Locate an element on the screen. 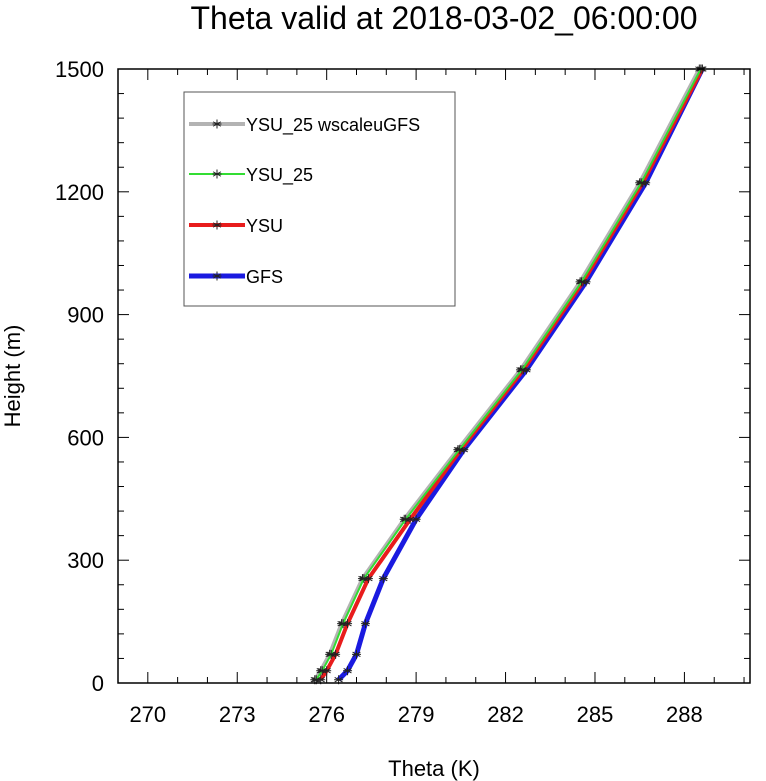  y-tick-label: 300 is located at coordinates (85, 560).